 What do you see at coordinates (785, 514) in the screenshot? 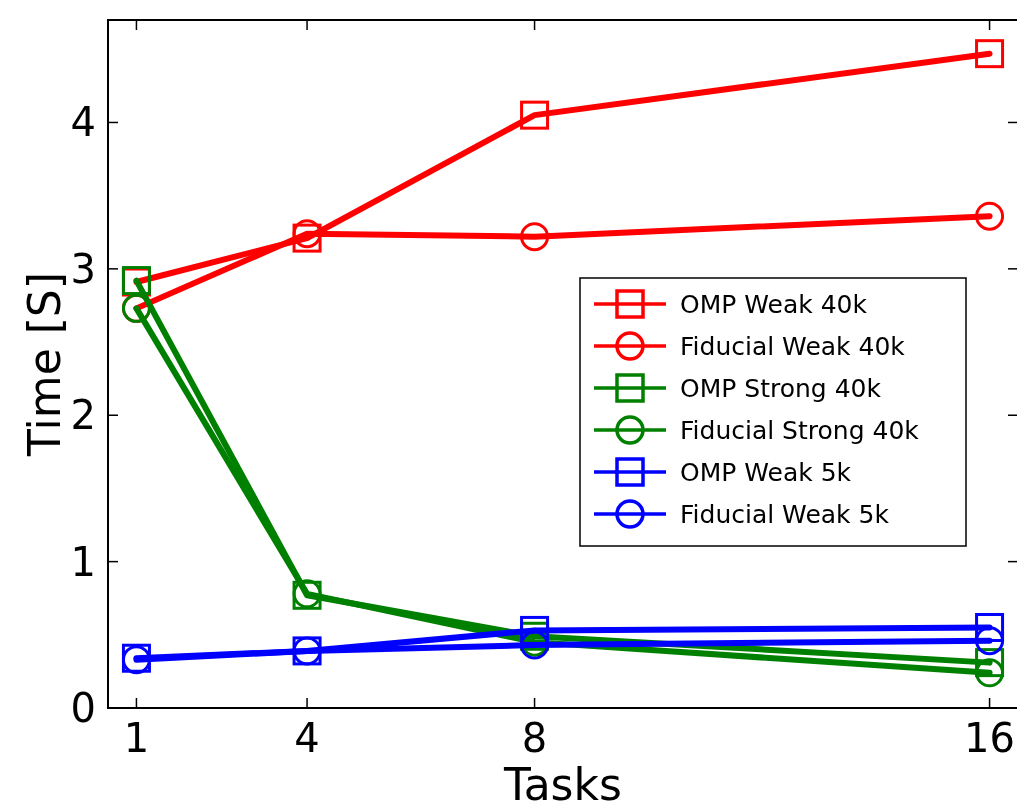
I see `legend-label: Fiducial Weak 5k` at bounding box center [785, 514].